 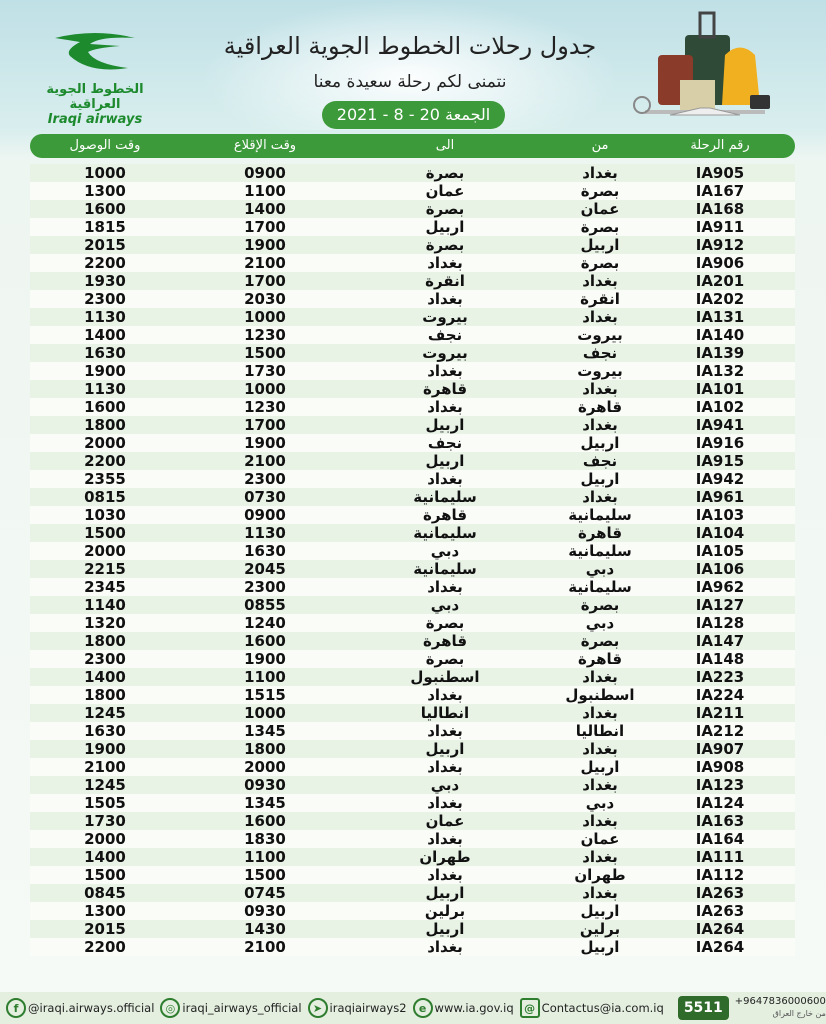 I want to click on email-link: @ Contactus@ia.com.iq, so click(x=591, y=1008).